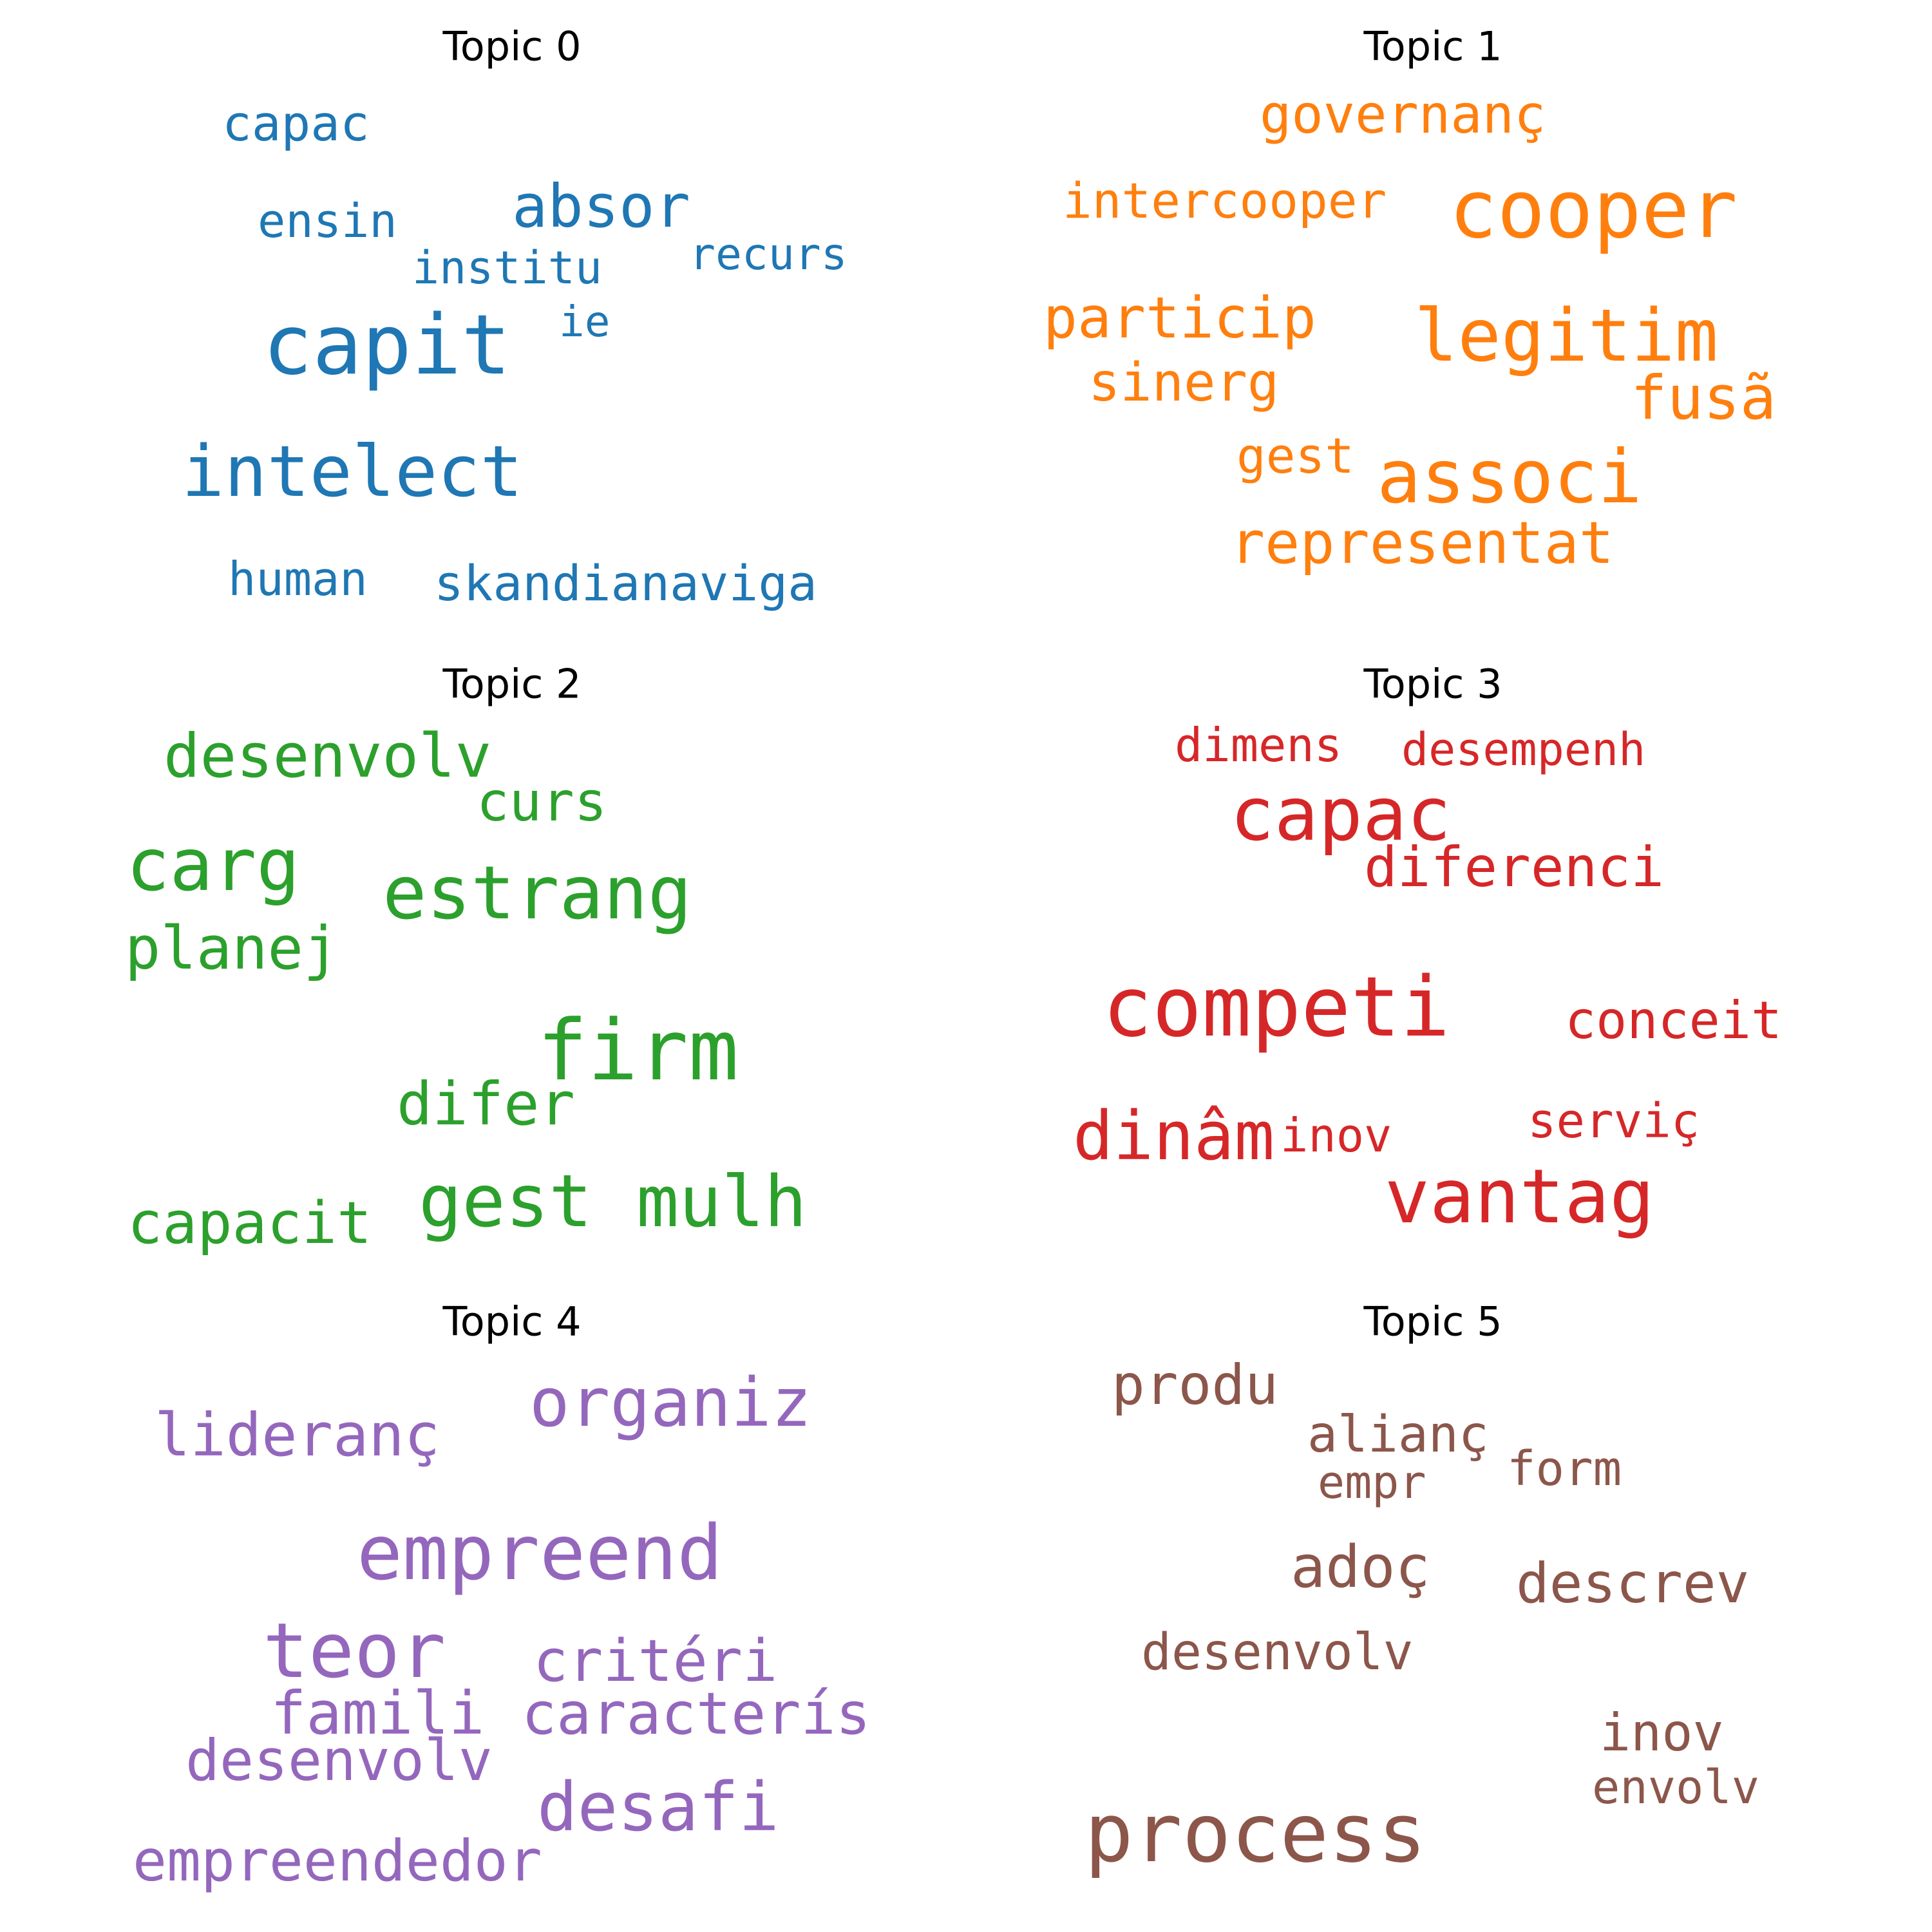 This screenshot has height=1932, width=1932. I want to click on word-difer: difer, so click(486, 1104).